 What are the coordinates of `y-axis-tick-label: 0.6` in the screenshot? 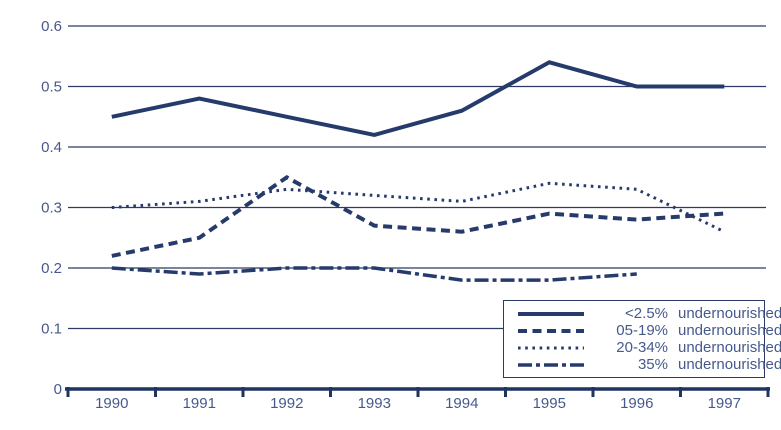 It's located at (51, 26).